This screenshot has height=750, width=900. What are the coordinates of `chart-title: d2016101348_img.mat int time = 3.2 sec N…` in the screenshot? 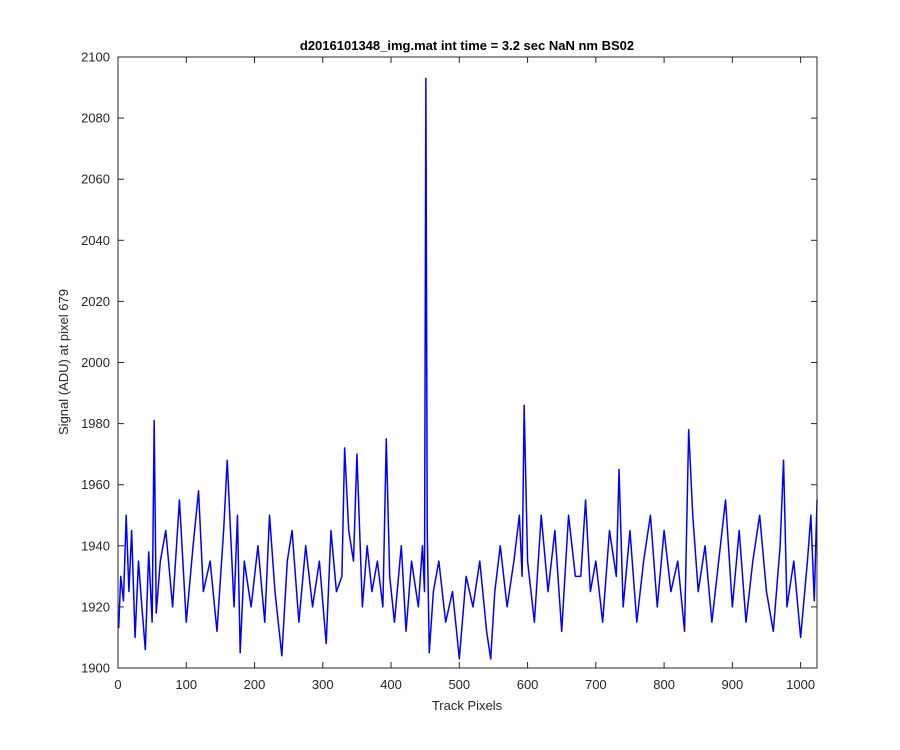 It's located at (467, 45).